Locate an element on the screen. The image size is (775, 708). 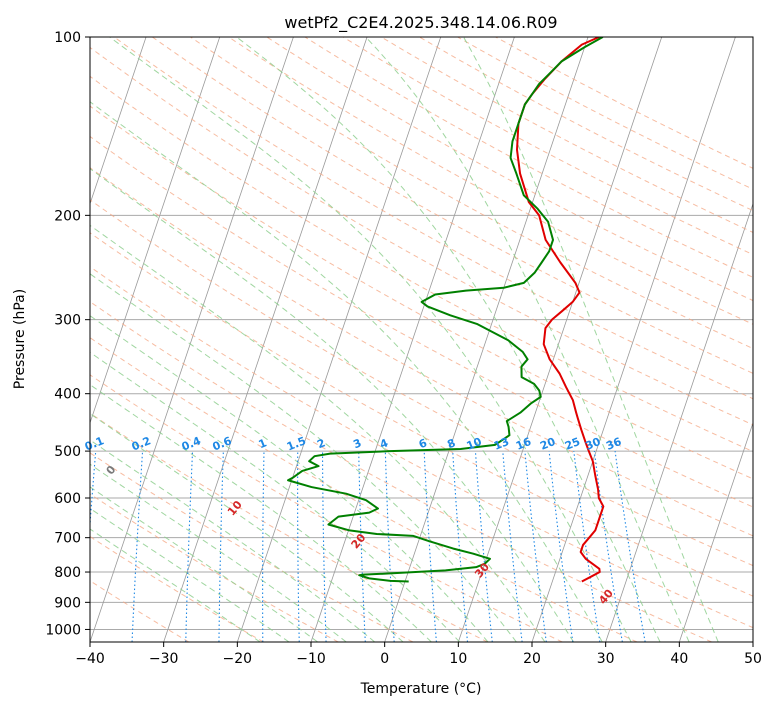
x-tick-label: 20 is located at coordinates (532, 659).